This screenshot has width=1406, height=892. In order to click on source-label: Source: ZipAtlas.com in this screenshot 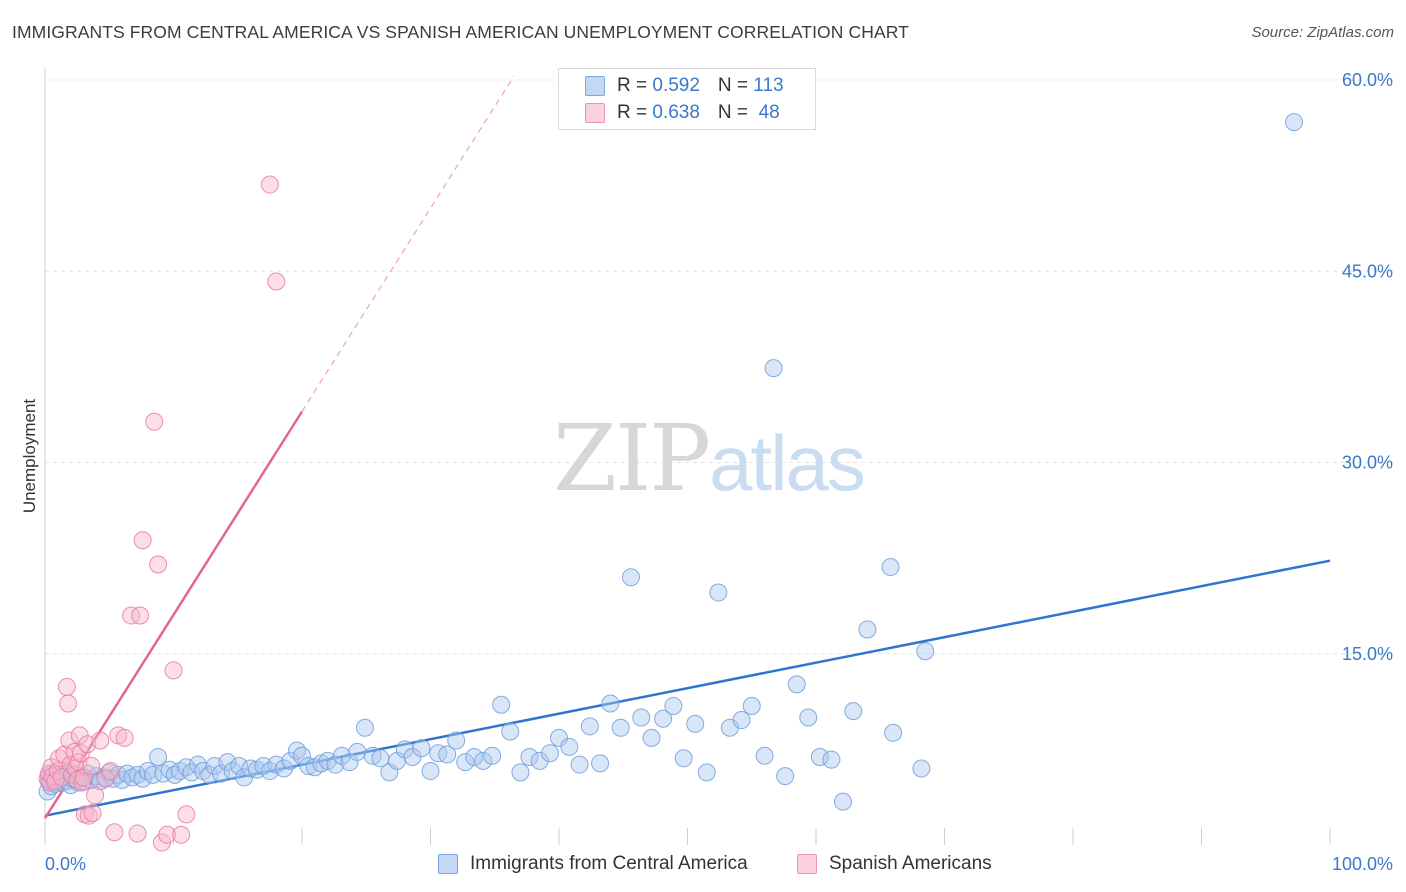, I will do `click(1322, 32)`.